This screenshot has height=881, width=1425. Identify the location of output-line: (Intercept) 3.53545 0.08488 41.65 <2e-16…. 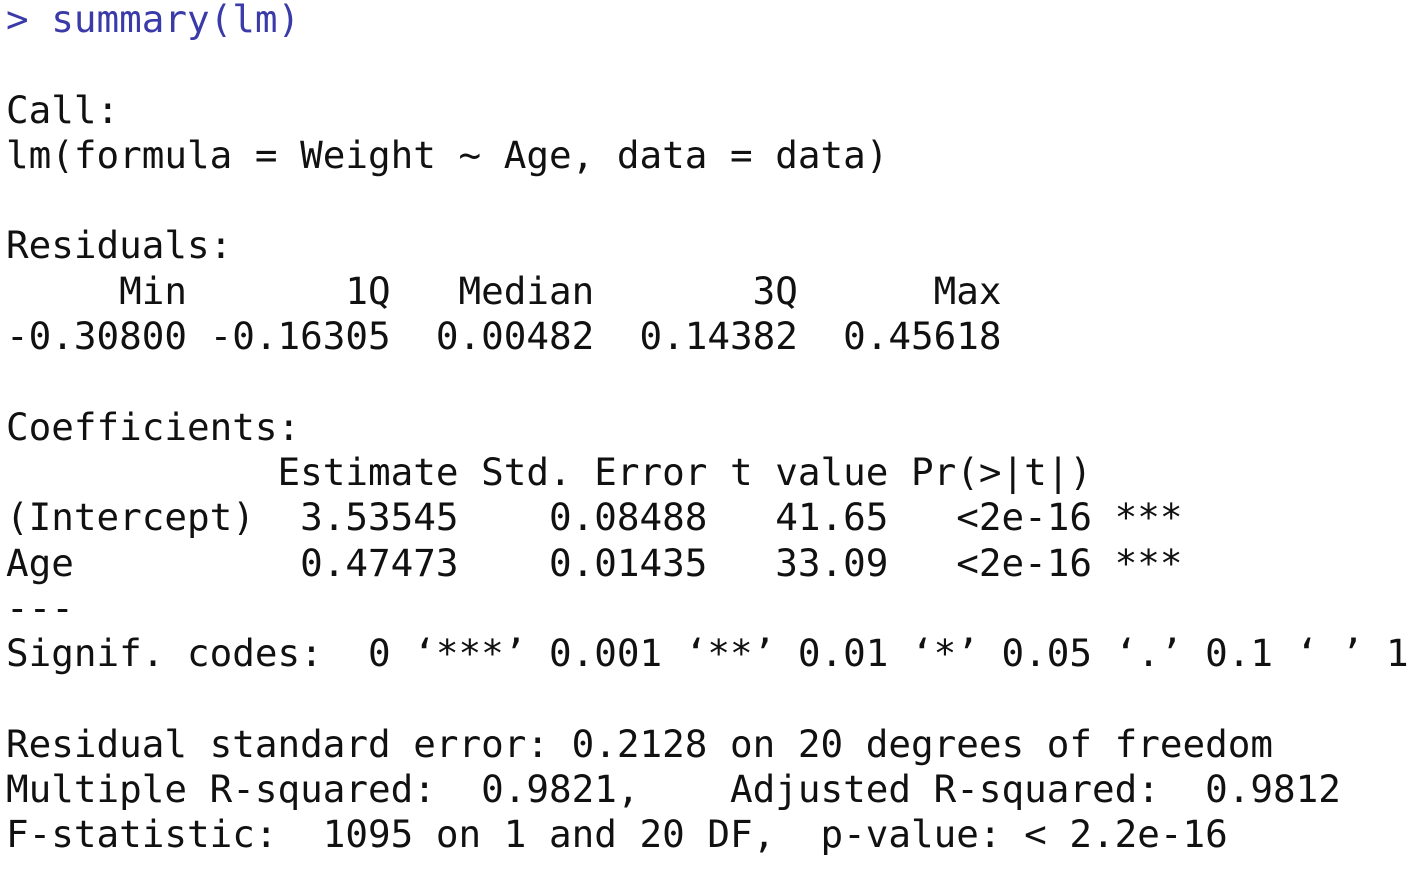
(594, 517).